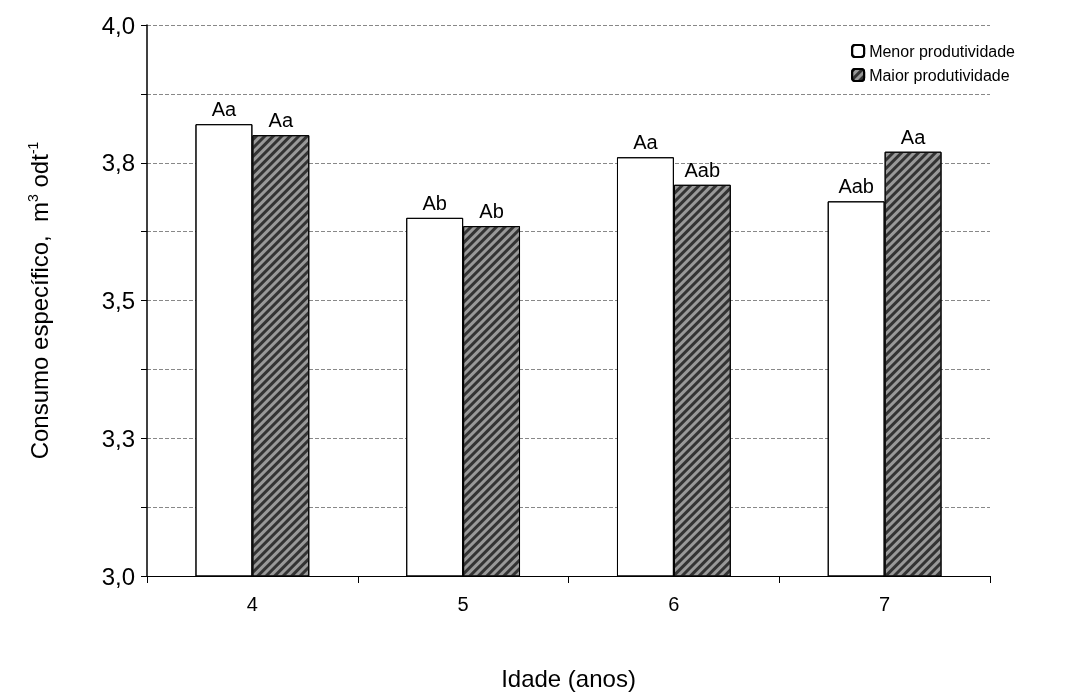 The image size is (1070, 698). What do you see at coordinates (942, 51) in the screenshot?
I see `legend-label: Menor produtividade` at bounding box center [942, 51].